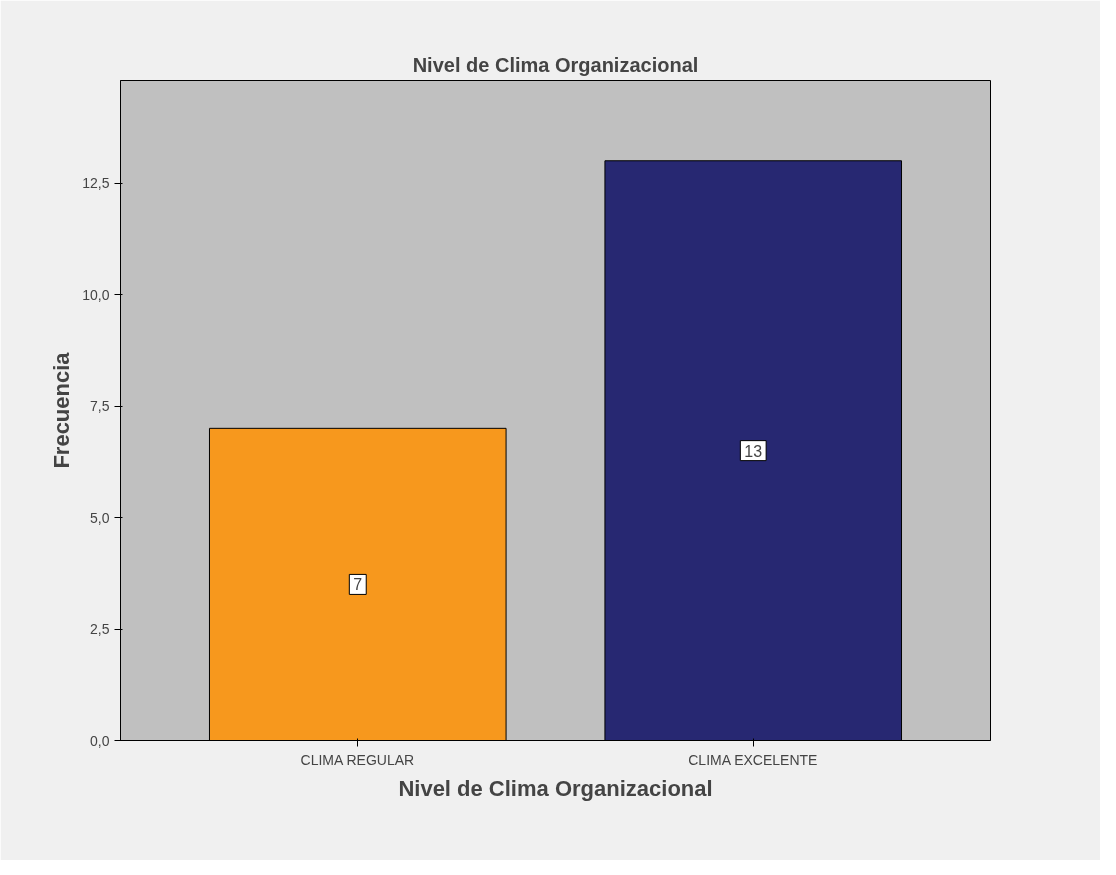 The image size is (1116, 875). What do you see at coordinates (357, 759) in the screenshot?
I see `x-tick-label: CLIMA REGULAR` at bounding box center [357, 759].